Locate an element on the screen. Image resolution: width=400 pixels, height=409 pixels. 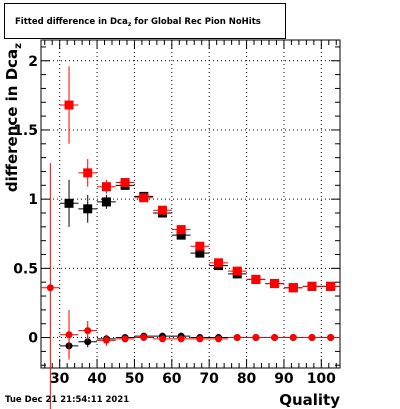
x-axis-label: Quality is located at coordinates (309, 400).